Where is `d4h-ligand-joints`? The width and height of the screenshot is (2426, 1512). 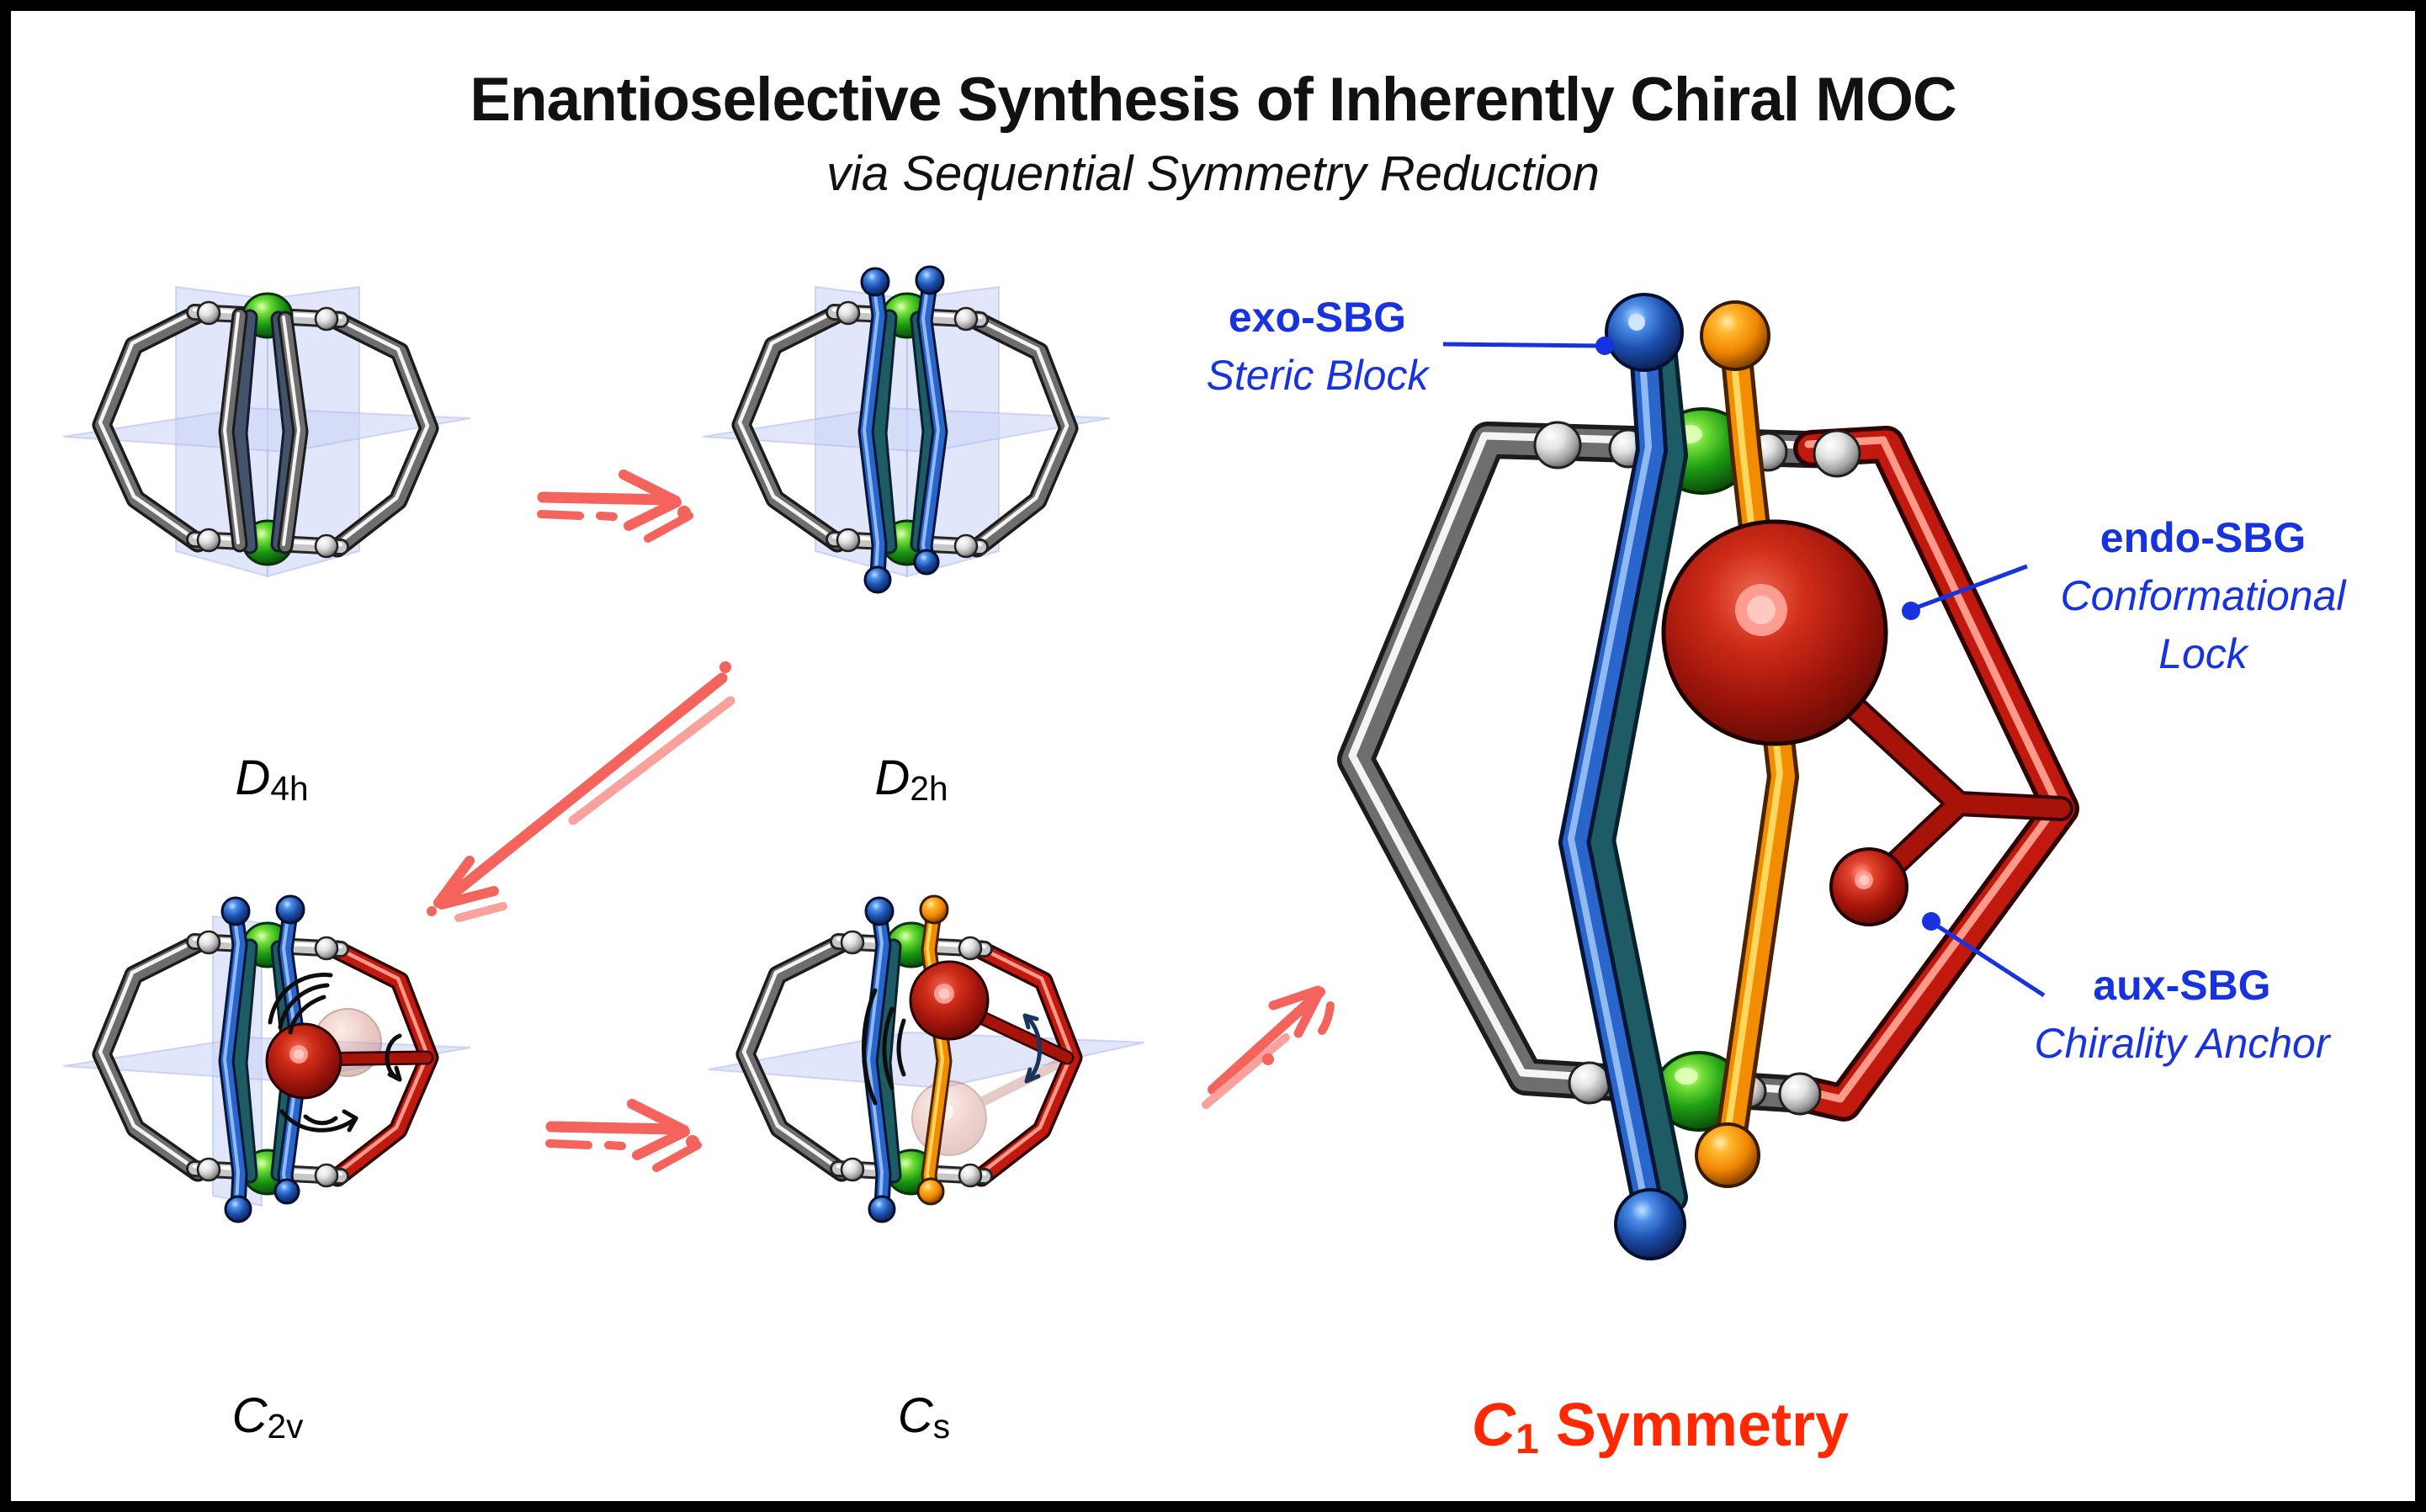 d4h-ligand-joints is located at coordinates (267, 429).